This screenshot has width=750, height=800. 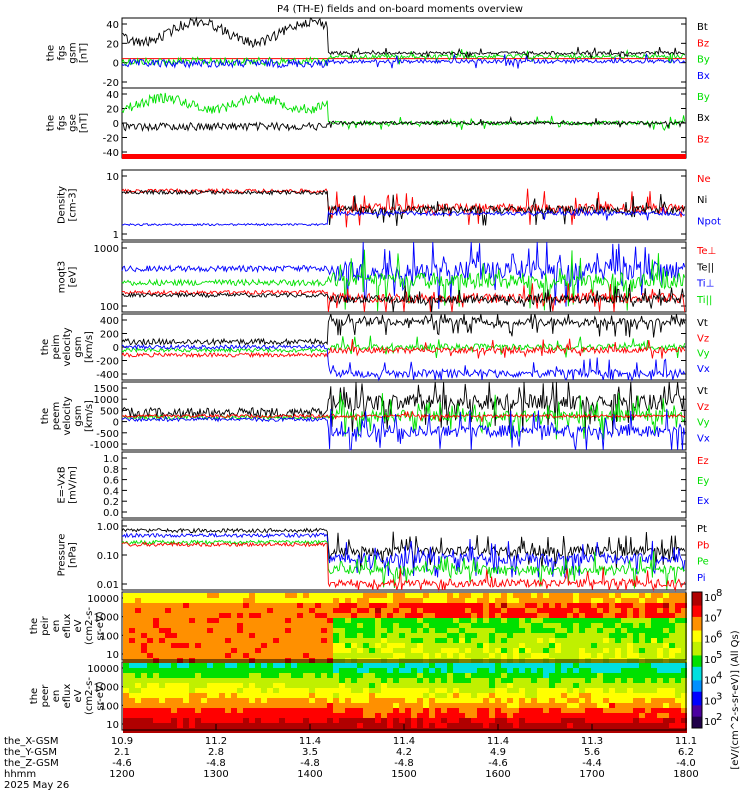 What do you see at coordinates (106, 688) in the screenshot?
I see `y-tick-label: 1000` at bounding box center [106, 688].